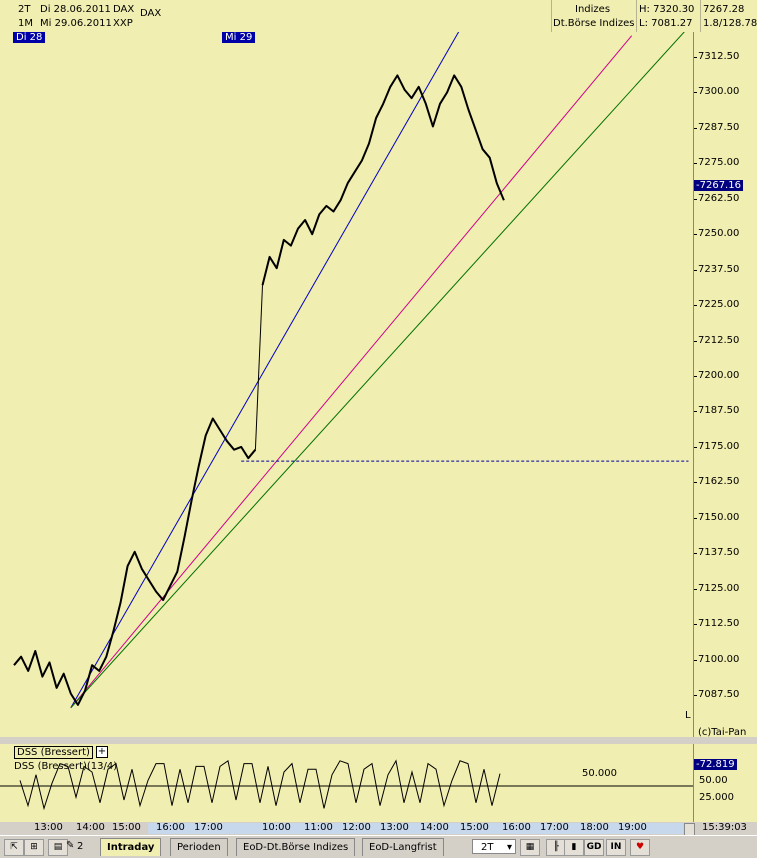  I want to click on period-select: 2T ▾, so click(494, 846).